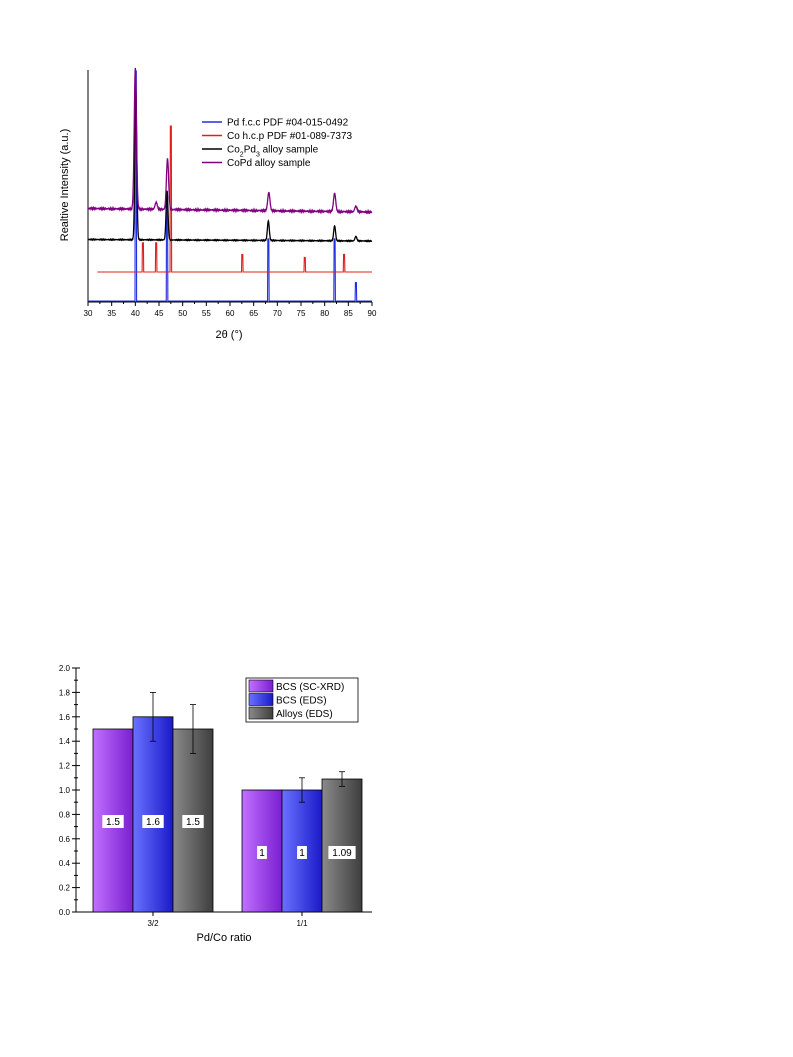 The width and height of the screenshot is (793, 1057). What do you see at coordinates (230, 313) in the screenshot?
I see `xrd-x-tick-label: 60` at bounding box center [230, 313].